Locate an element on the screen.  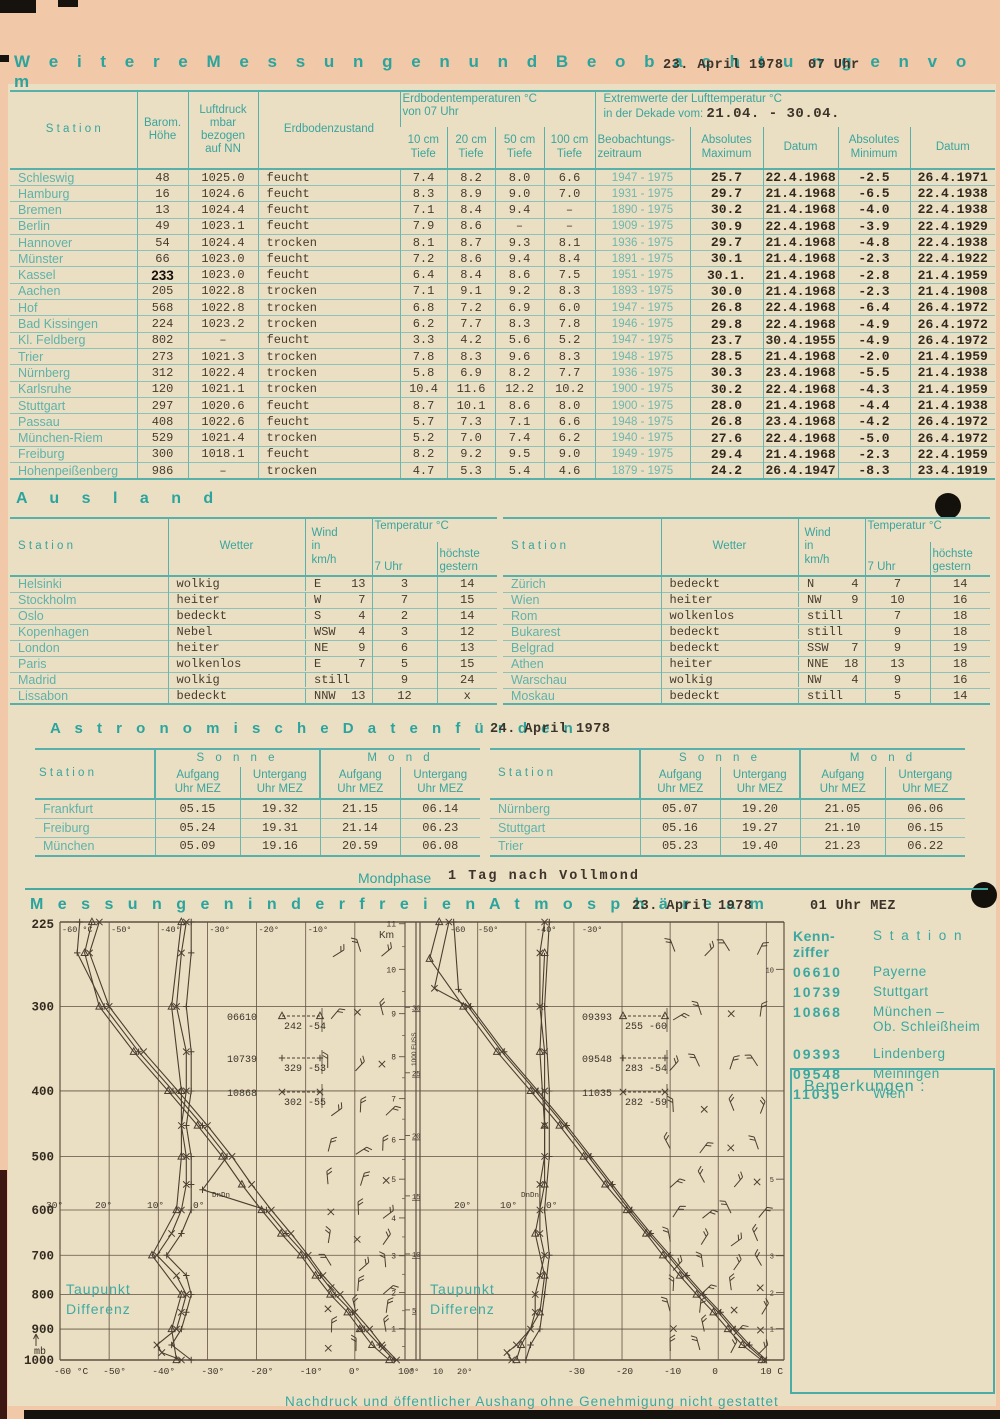
cell-max: 30.3 is located at coordinates (726, 373).